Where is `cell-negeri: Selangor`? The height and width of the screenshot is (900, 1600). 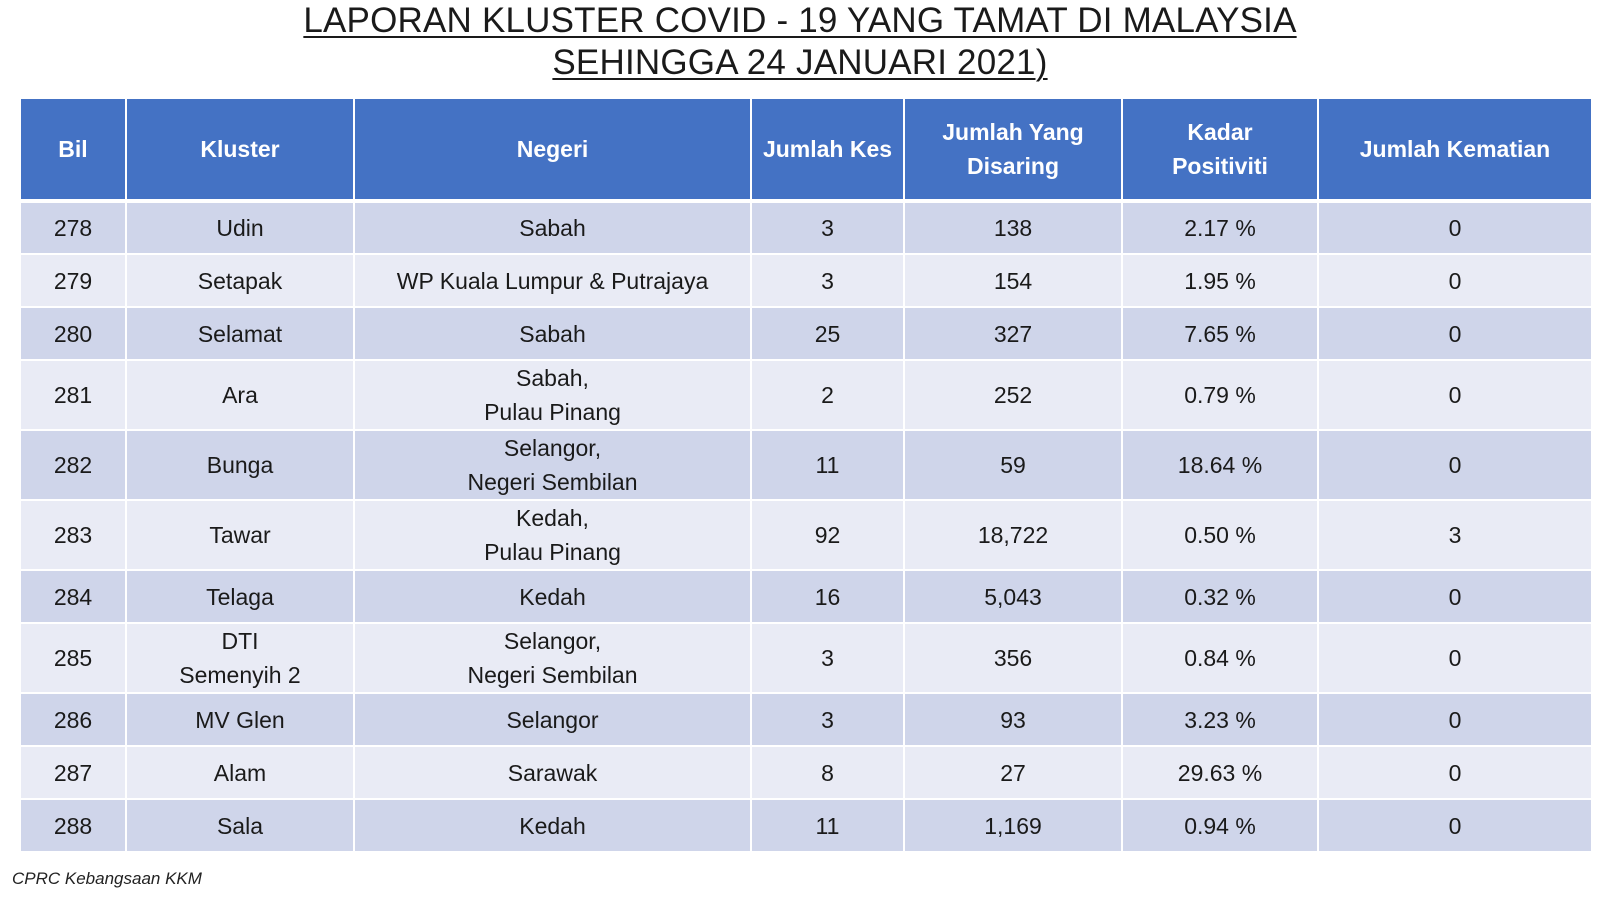 cell-negeri: Selangor is located at coordinates (553, 720).